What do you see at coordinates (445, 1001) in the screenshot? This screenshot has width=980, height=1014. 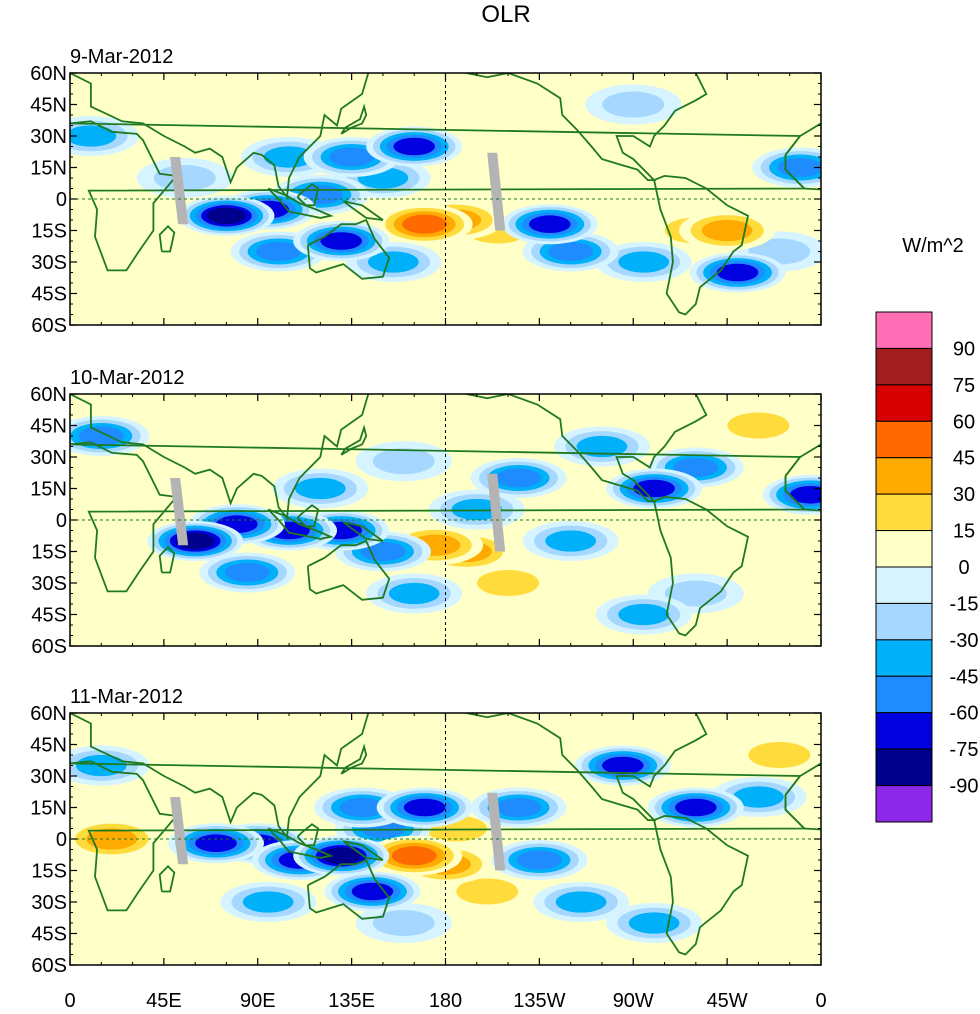 I see `x-tick-label: 180` at bounding box center [445, 1001].